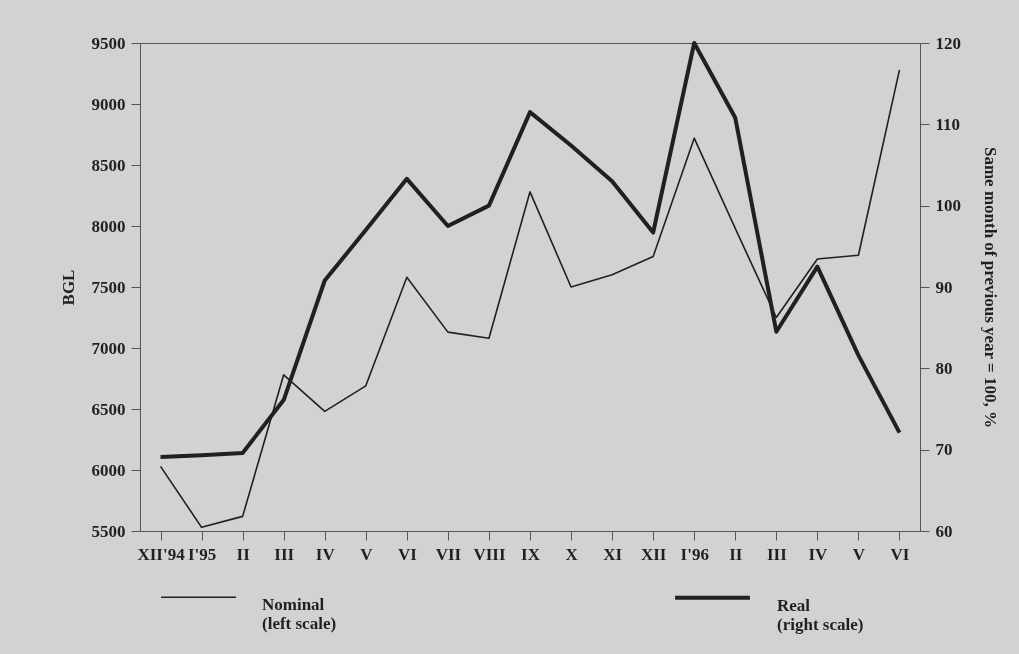 The image size is (1019, 654). I want to click on x-tick-label: I'95, so click(202, 554).